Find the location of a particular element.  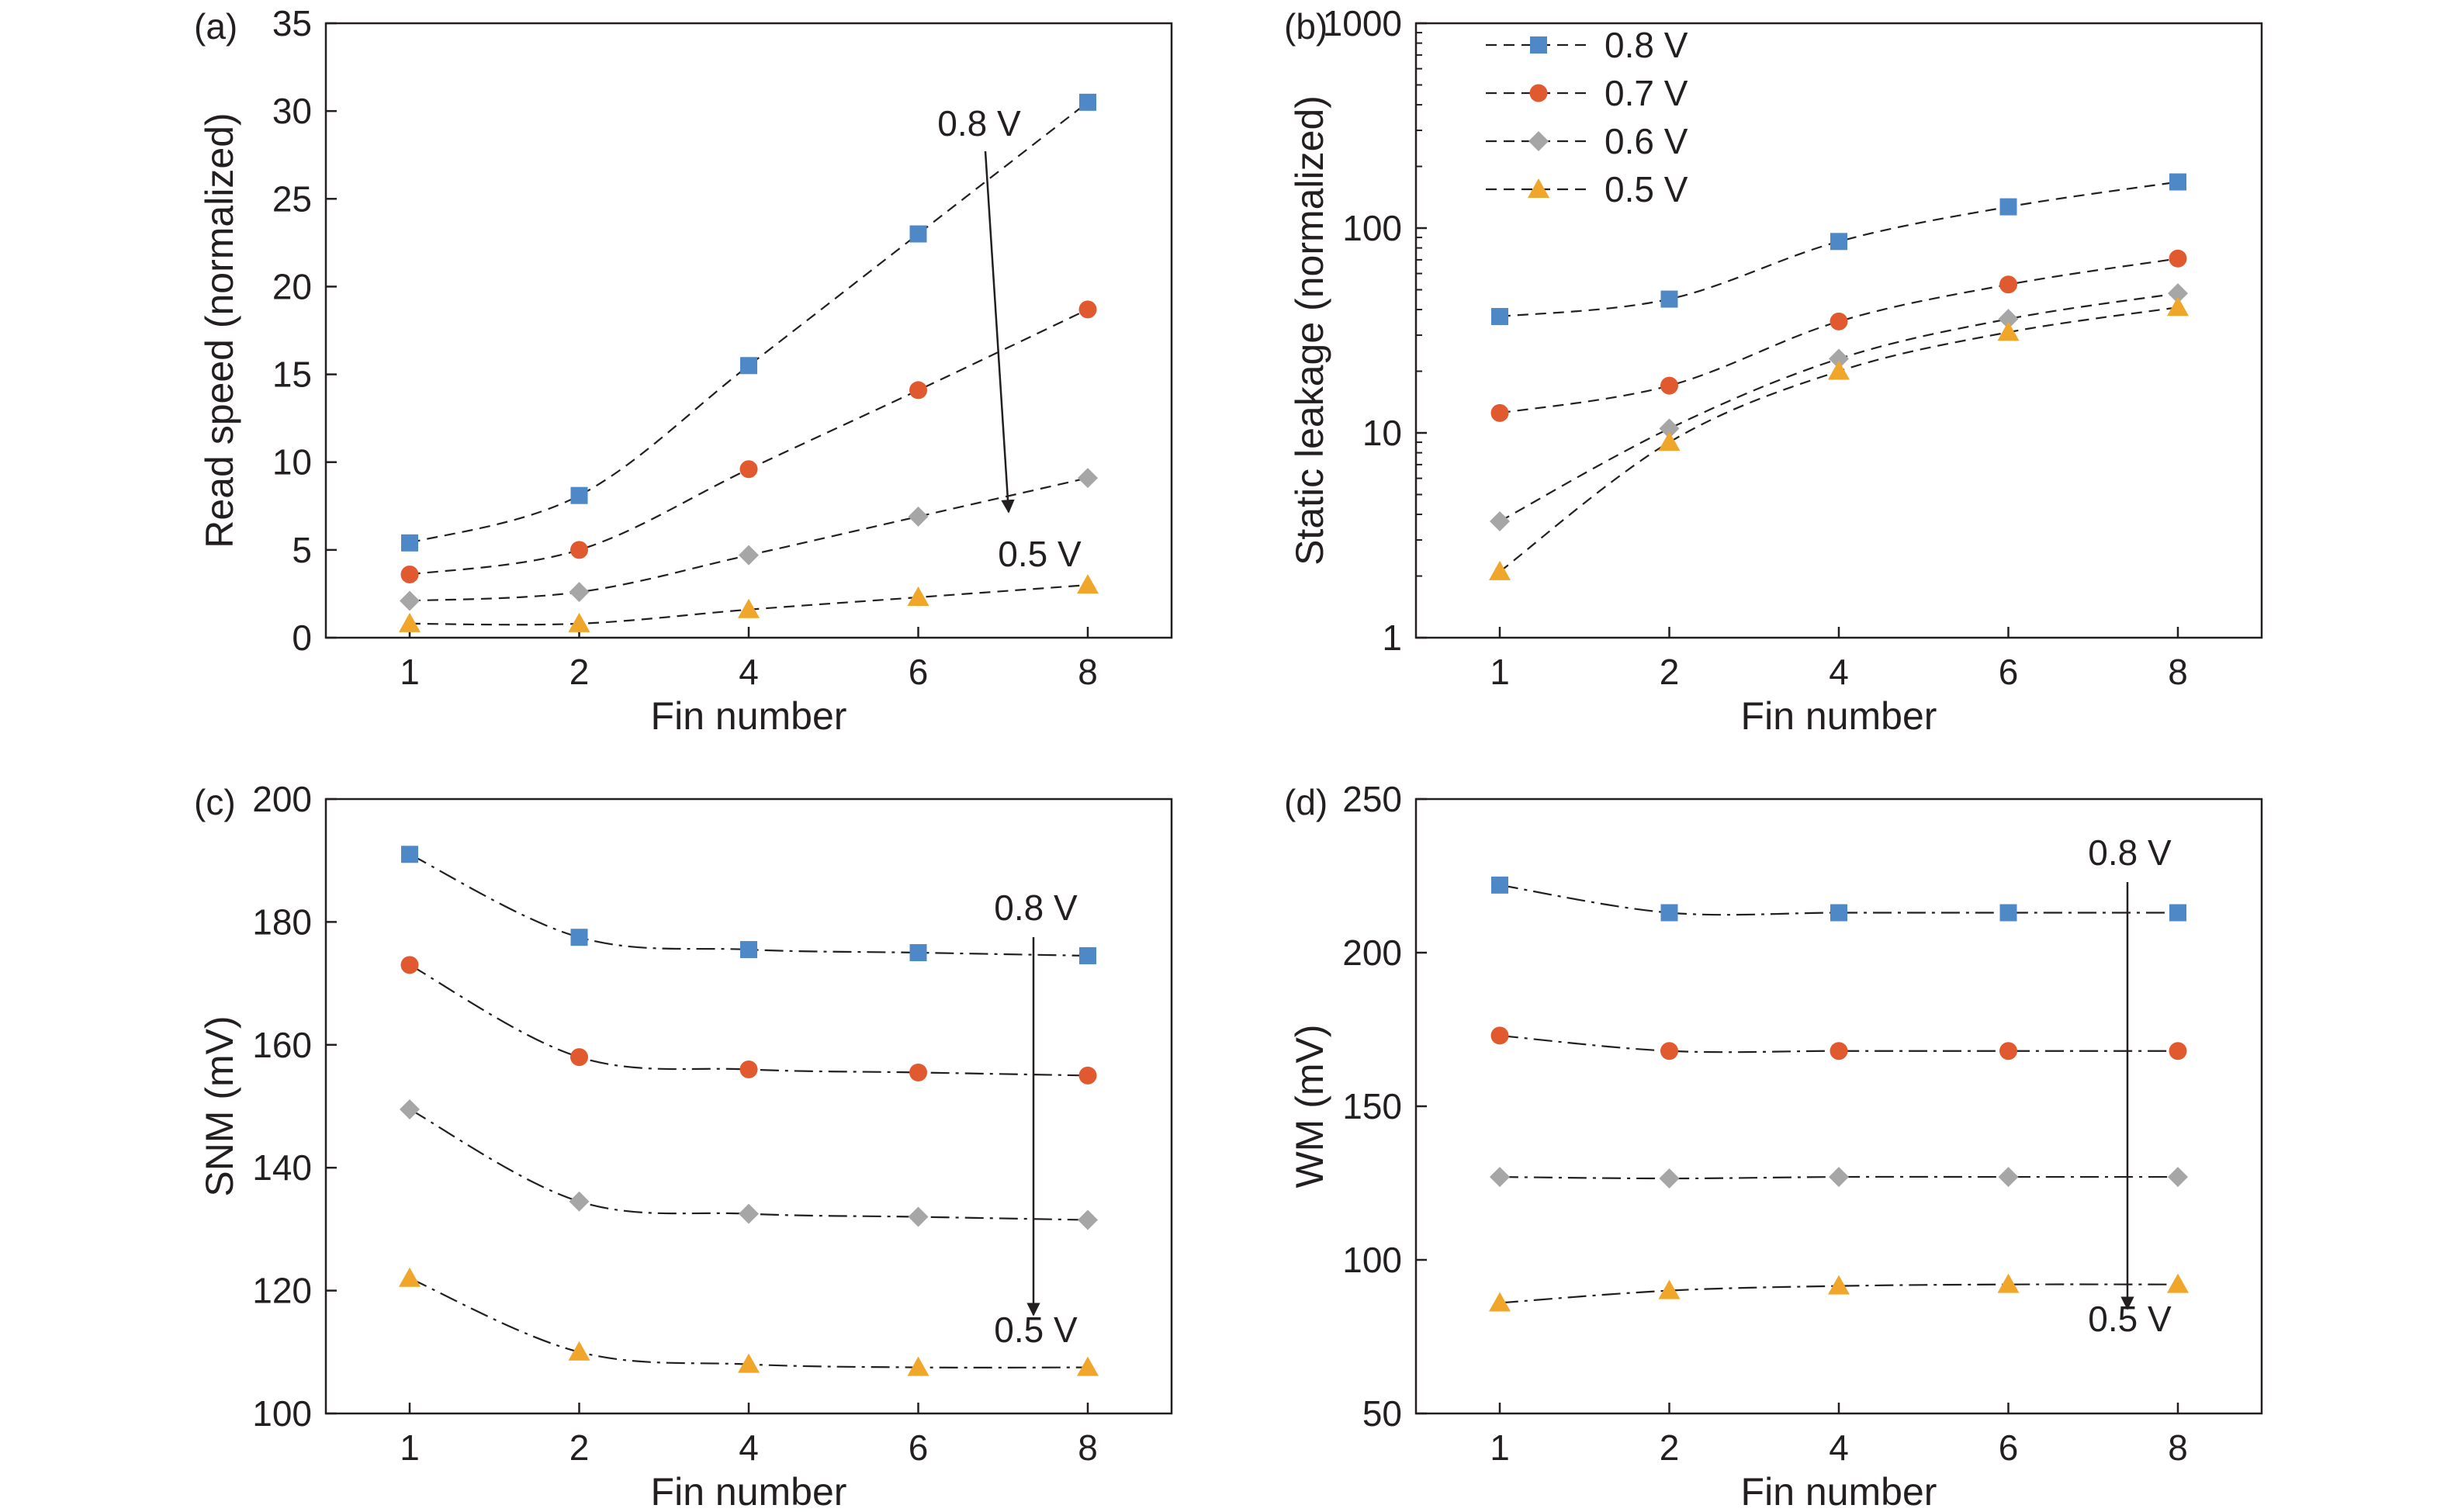

y-tick-label: 25 is located at coordinates (292, 198).